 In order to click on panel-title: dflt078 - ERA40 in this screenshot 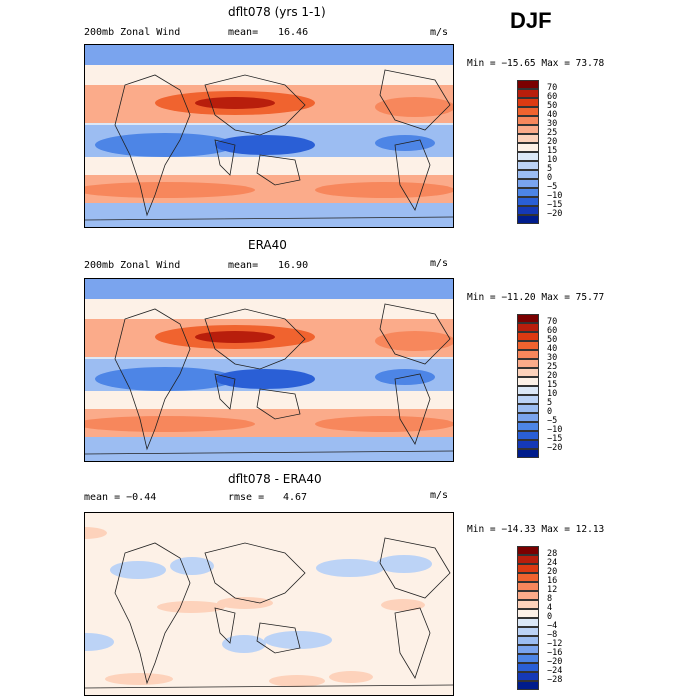, I will do `click(275, 479)`.